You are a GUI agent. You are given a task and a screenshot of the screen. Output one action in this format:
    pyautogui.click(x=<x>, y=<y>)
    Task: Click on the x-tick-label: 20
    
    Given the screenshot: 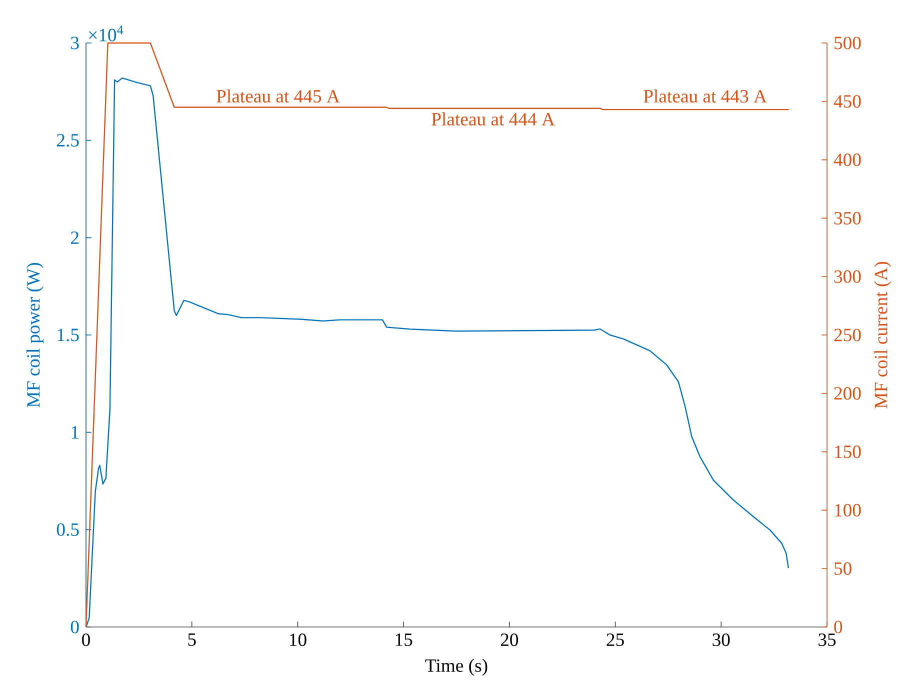 What is the action you would take?
    pyautogui.click(x=509, y=639)
    